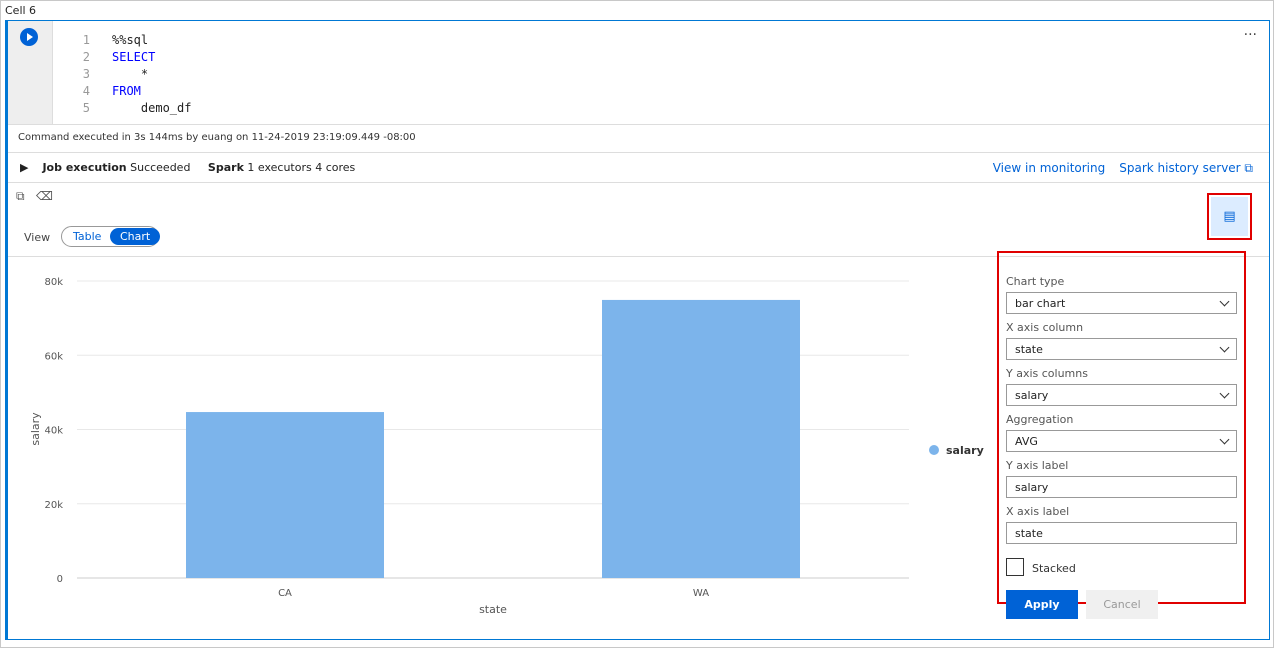  I want to click on eraser-icon: ⌫, so click(44, 196).